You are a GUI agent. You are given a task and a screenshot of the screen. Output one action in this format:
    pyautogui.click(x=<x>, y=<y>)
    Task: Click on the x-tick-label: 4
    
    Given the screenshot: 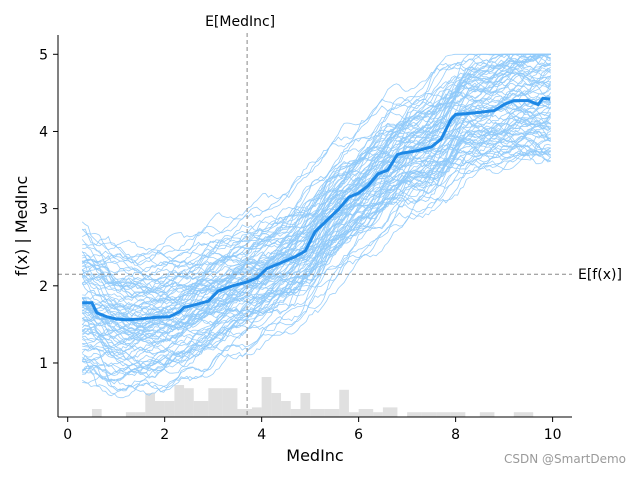 What is the action you would take?
    pyautogui.click(x=261, y=435)
    